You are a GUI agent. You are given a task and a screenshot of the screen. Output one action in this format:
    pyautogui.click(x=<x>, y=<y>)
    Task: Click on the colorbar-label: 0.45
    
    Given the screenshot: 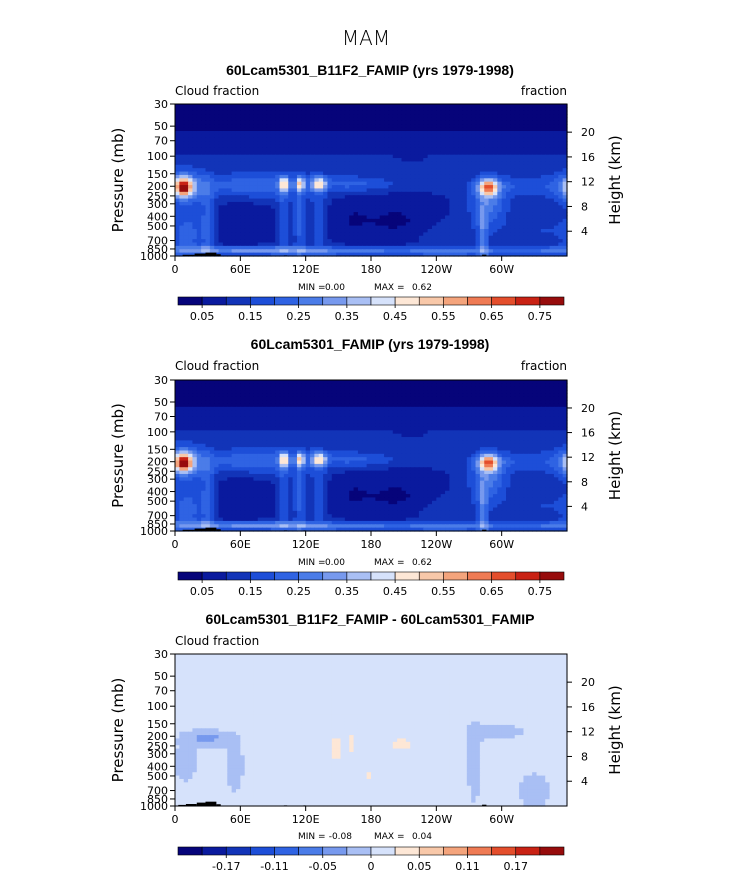 What is the action you would take?
    pyautogui.click(x=395, y=316)
    